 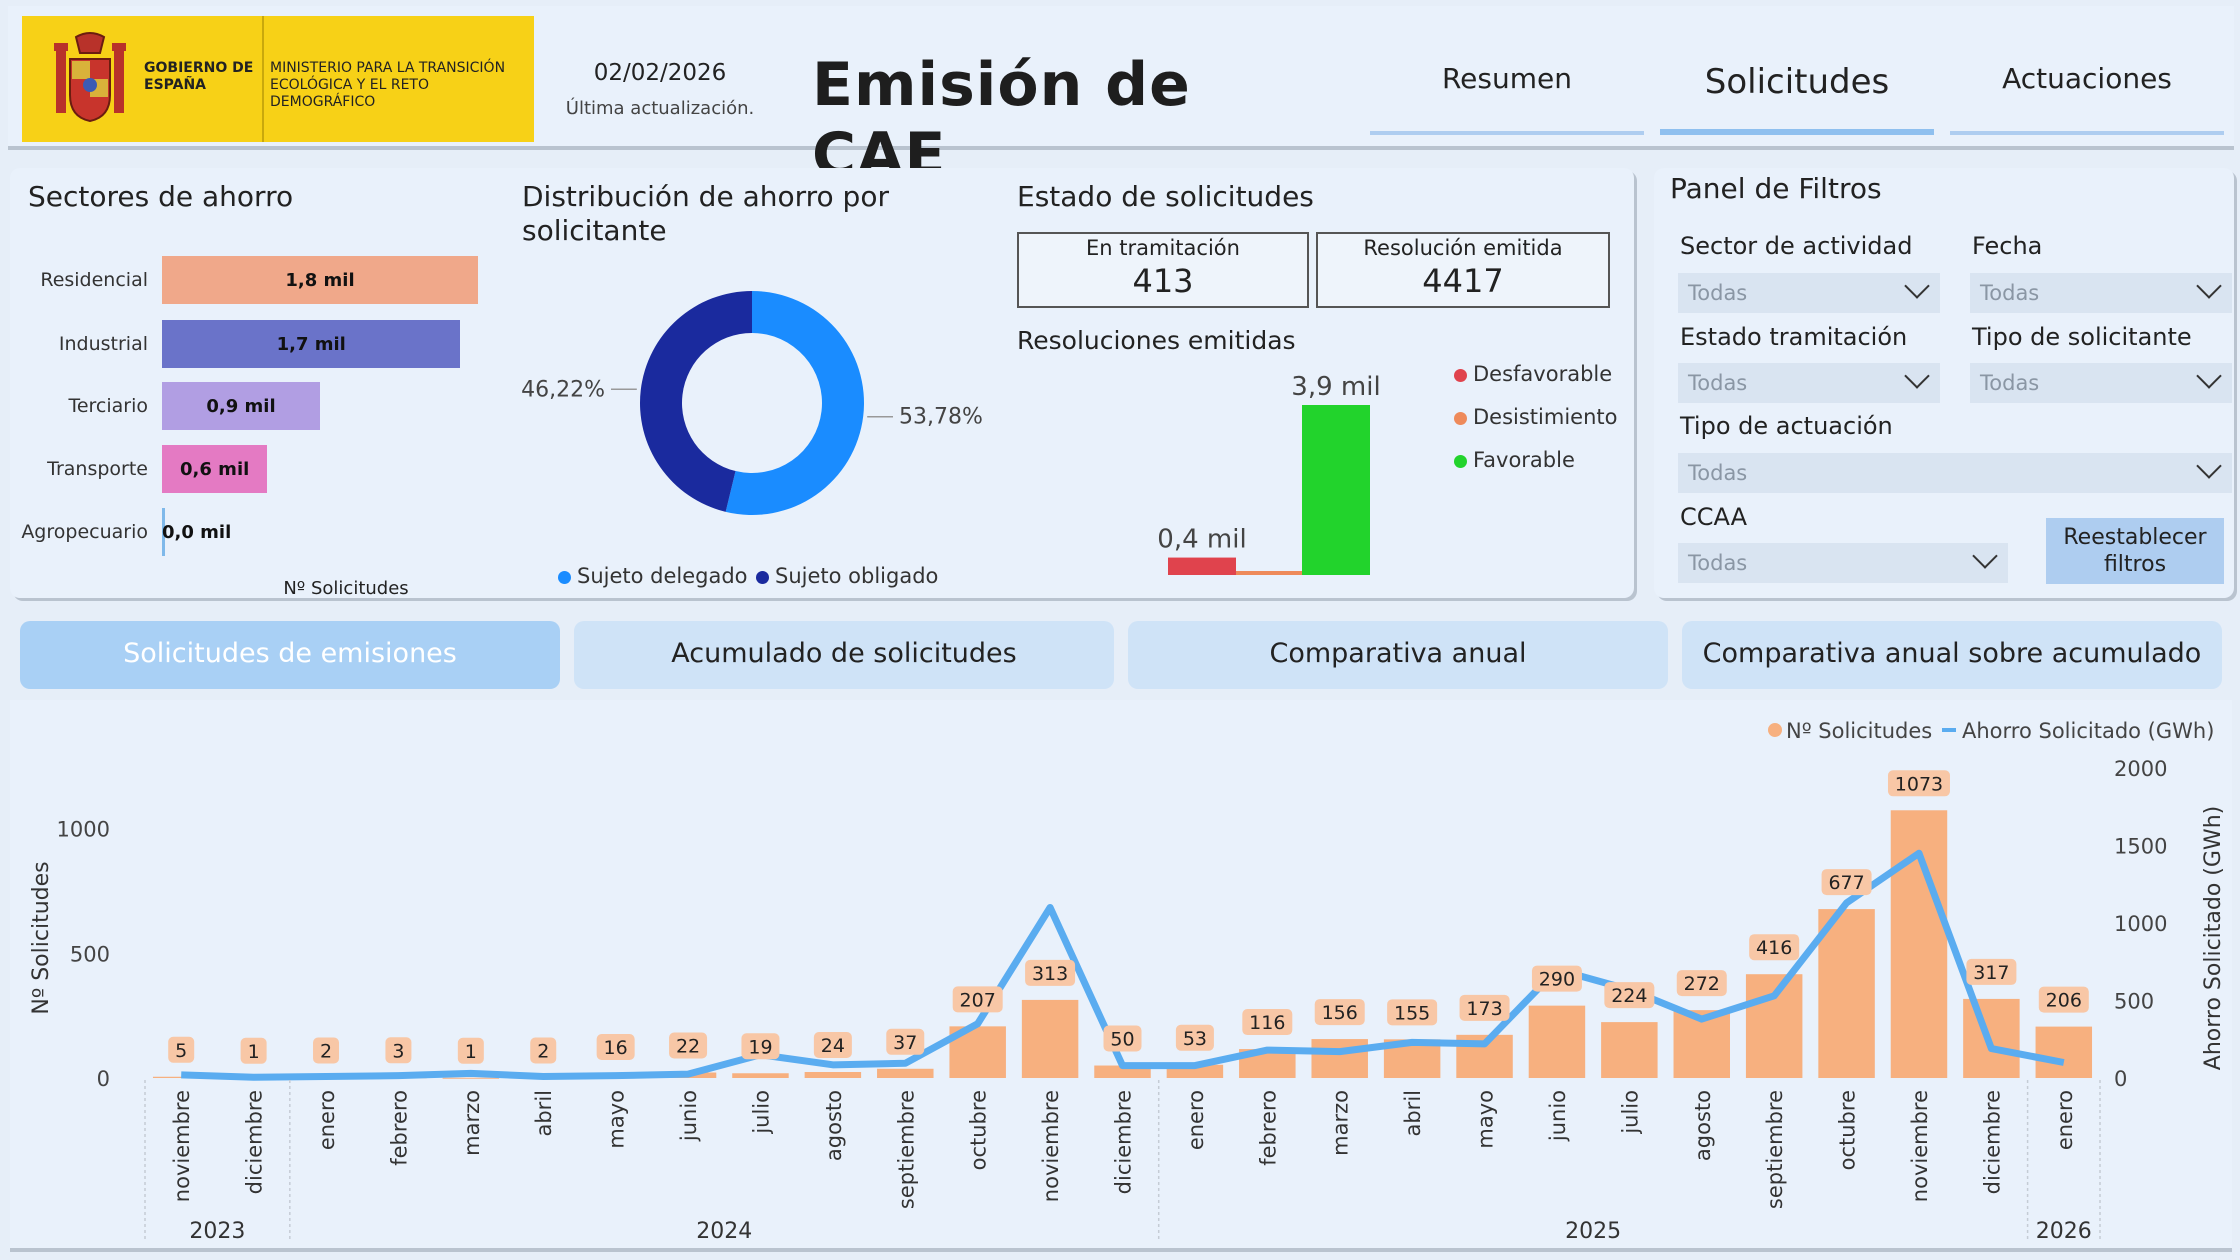 I want to click on donut-legend-delegado: Sujeto delegado, so click(x=653, y=576).